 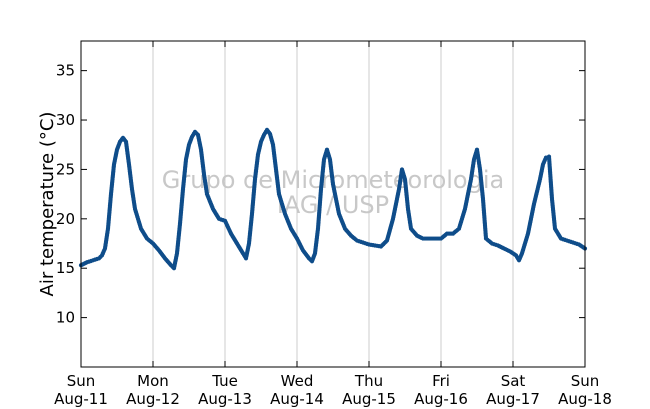 What do you see at coordinates (153, 399) in the screenshot?
I see `x-tick-date-label: Aug-12` at bounding box center [153, 399].